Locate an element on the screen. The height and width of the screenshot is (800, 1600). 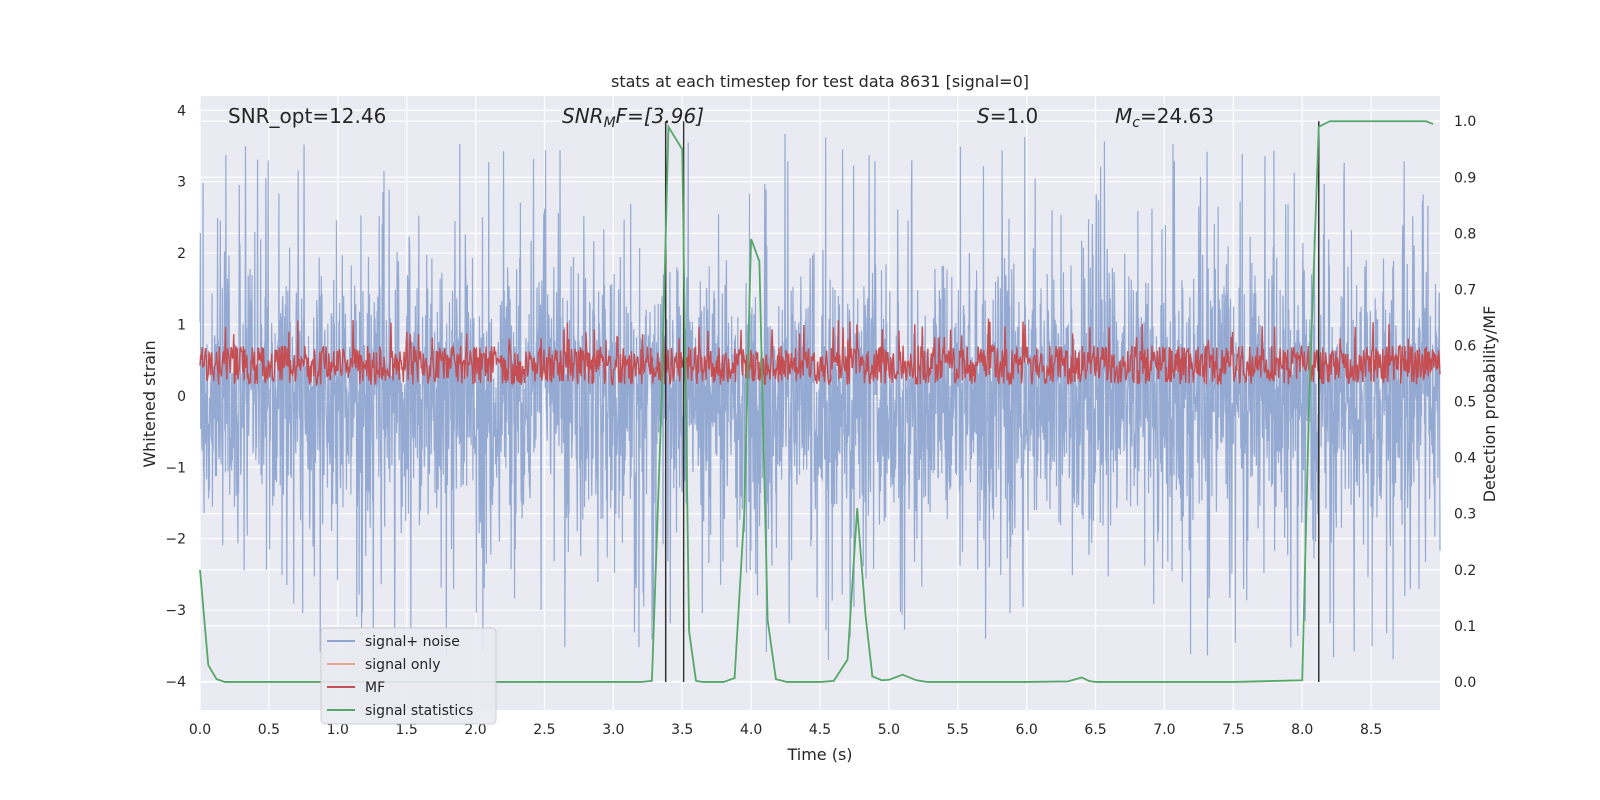
x-tick-label: 8.0 is located at coordinates (1302, 730).